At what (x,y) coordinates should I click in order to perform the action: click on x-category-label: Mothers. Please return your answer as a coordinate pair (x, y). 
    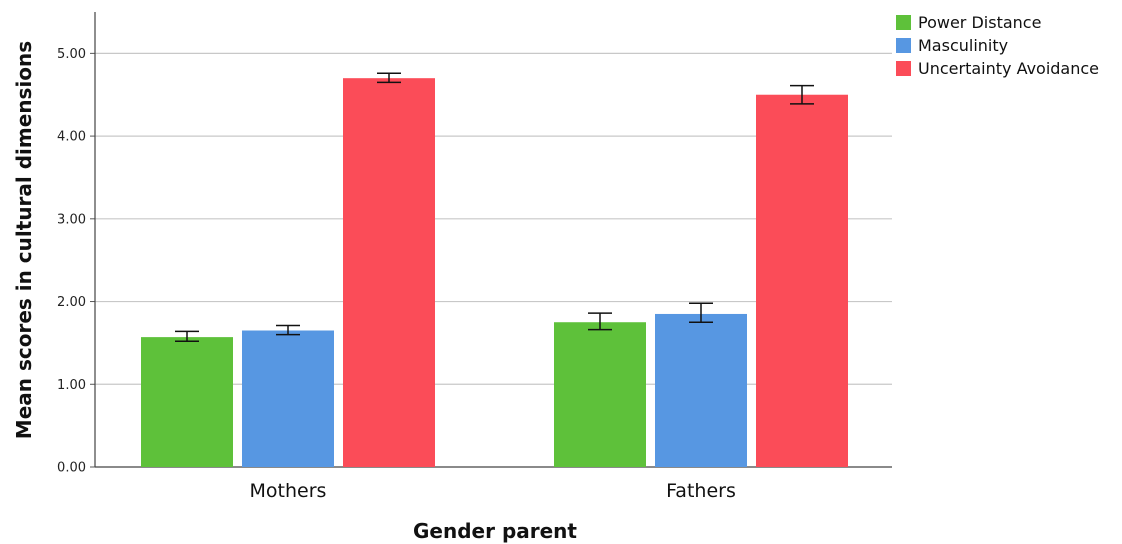
    Looking at the image, I should click on (288, 491).